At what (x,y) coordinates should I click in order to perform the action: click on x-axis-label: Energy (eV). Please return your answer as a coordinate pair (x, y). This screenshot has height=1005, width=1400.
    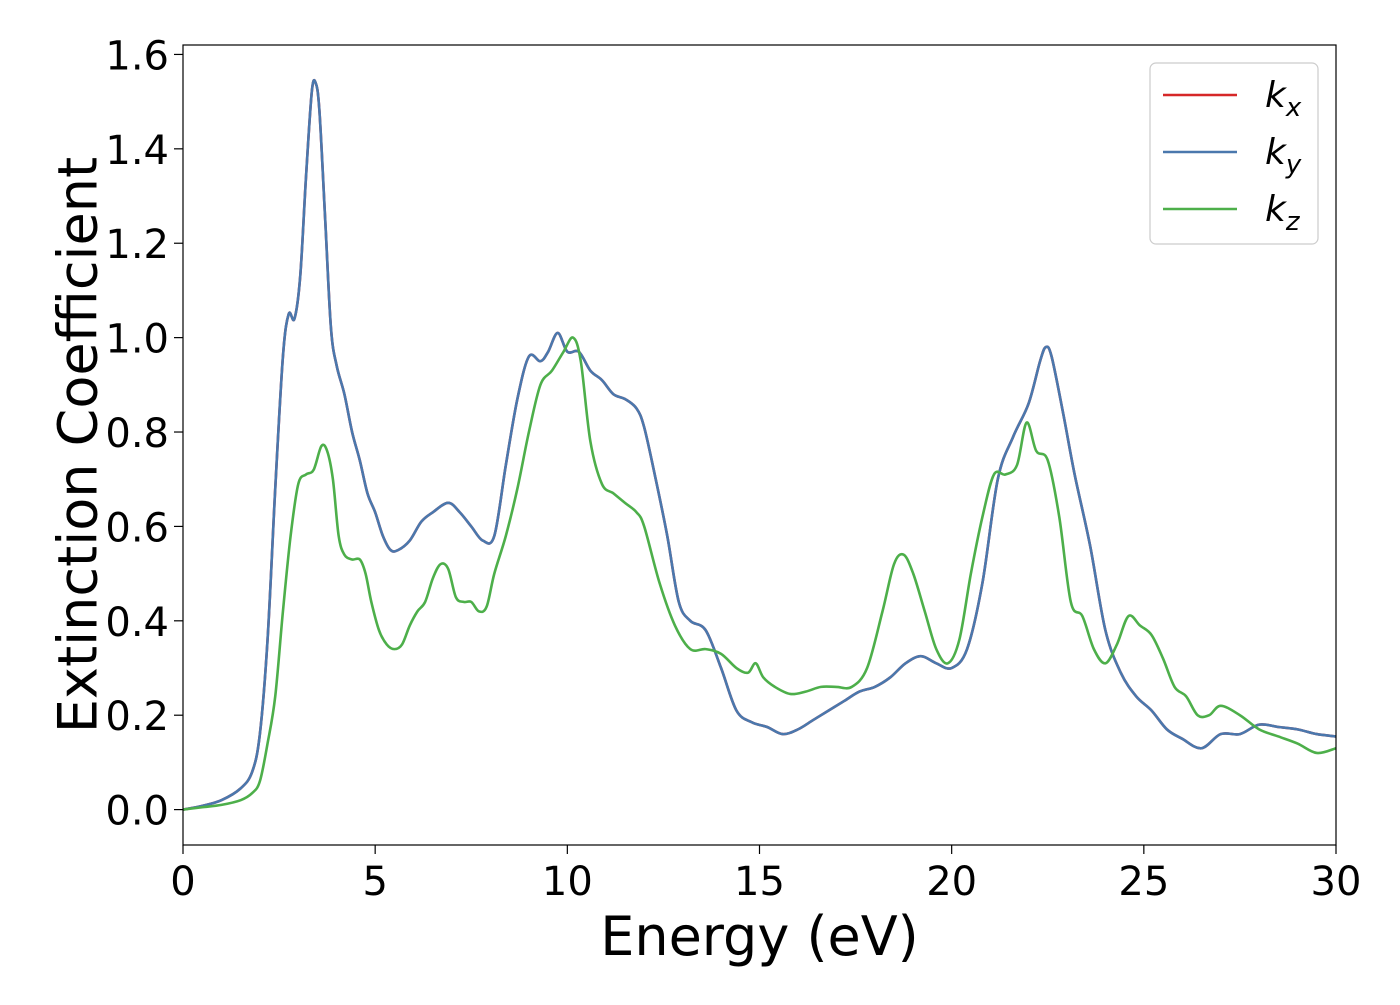
    Looking at the image, I should click on (759, 936).